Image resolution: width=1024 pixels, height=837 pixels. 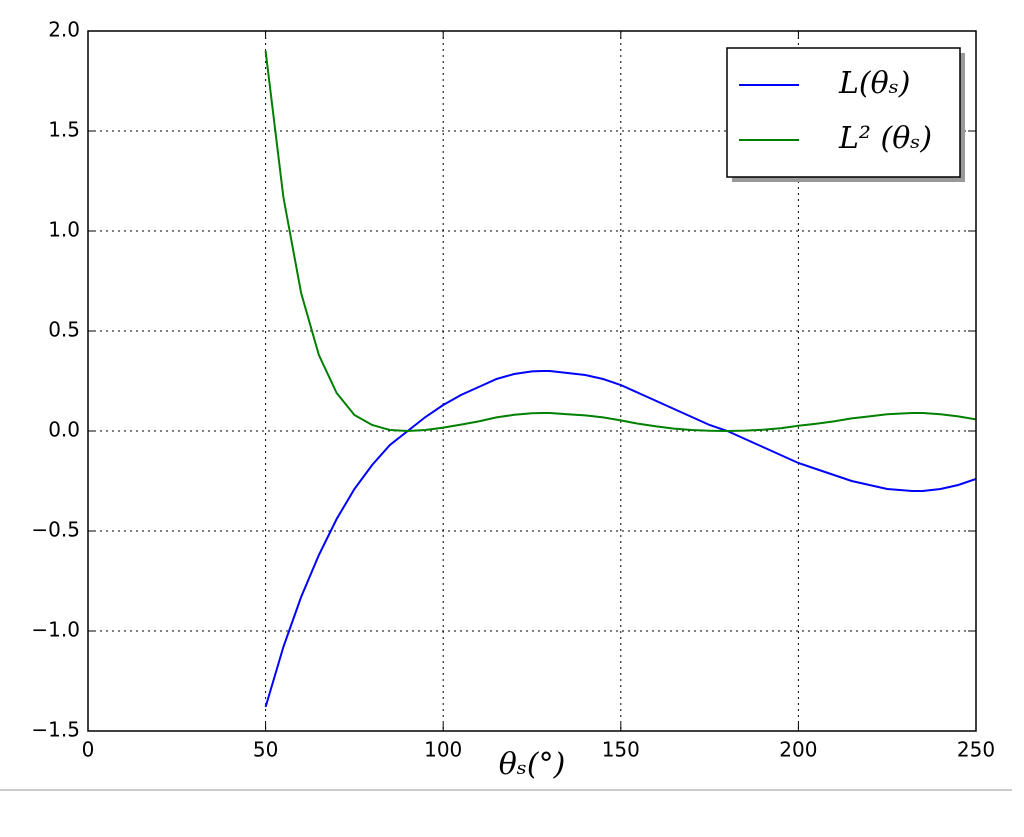 What do you see at coordinates (64, 30) in the screenshot?
I see `y-tick-label: 2.0` at bounding box center [64, 30].